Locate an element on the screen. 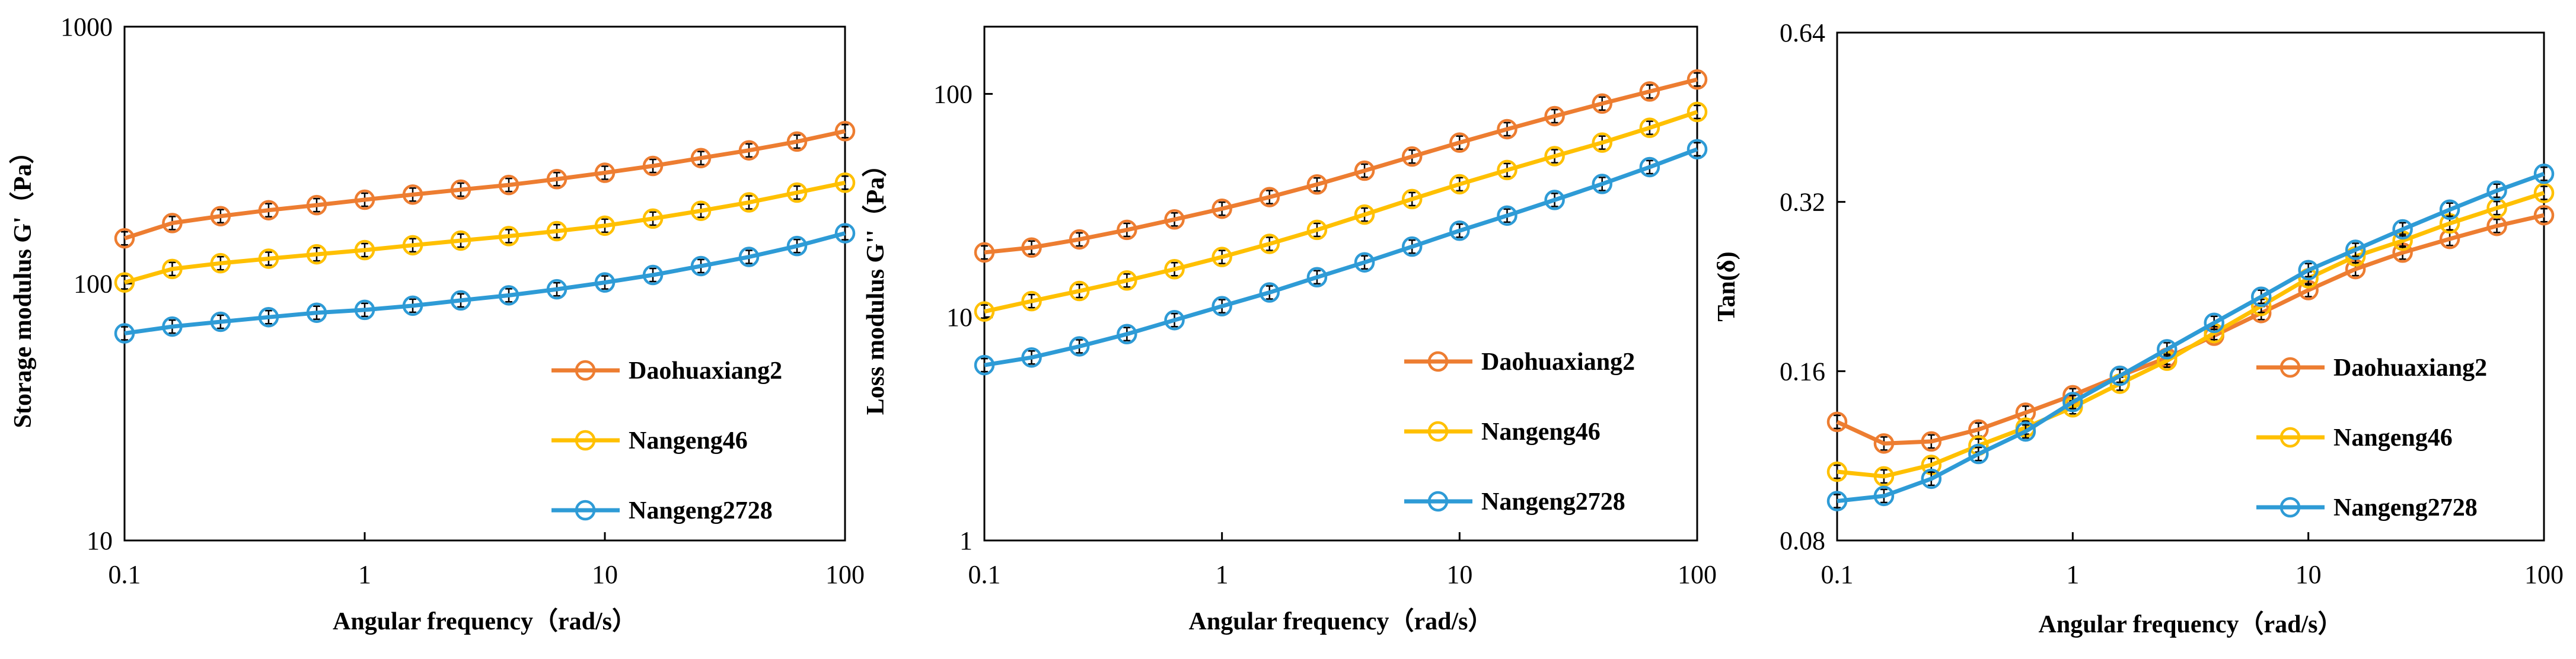  y-tick-label: 0.08 is located at coordinates (1802, 540).